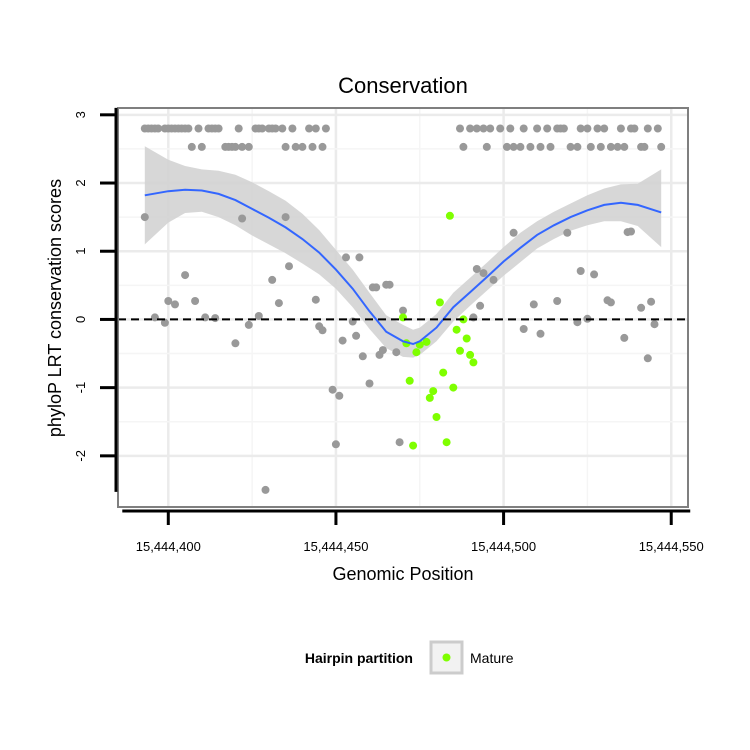 Image resolution: width=750 pixels, height=750 pixels. I want to click on legend-marker, so click(446, 657).